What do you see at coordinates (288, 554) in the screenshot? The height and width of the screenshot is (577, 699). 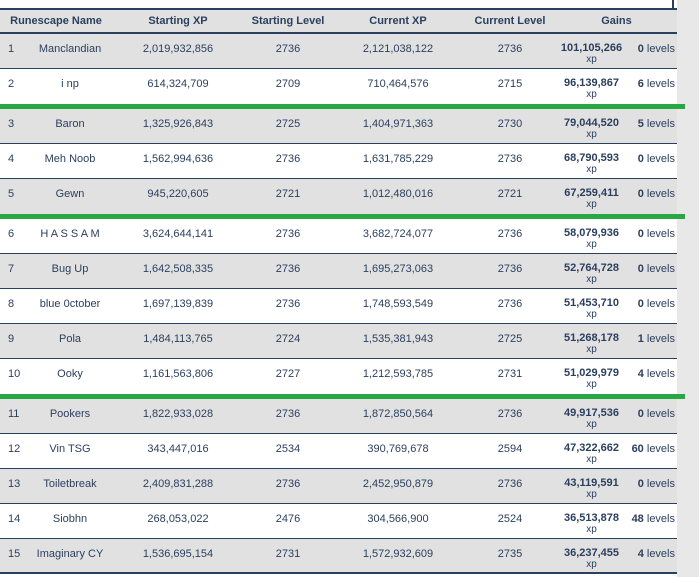 I see `starting-level-cell: 2731` at bounding box center [288, 554].